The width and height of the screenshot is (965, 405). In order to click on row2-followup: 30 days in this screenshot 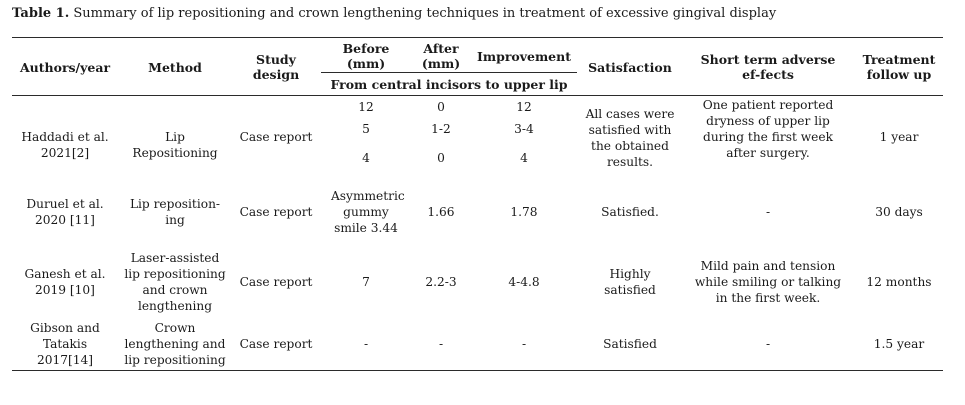, I will do `click(899, 212)`.